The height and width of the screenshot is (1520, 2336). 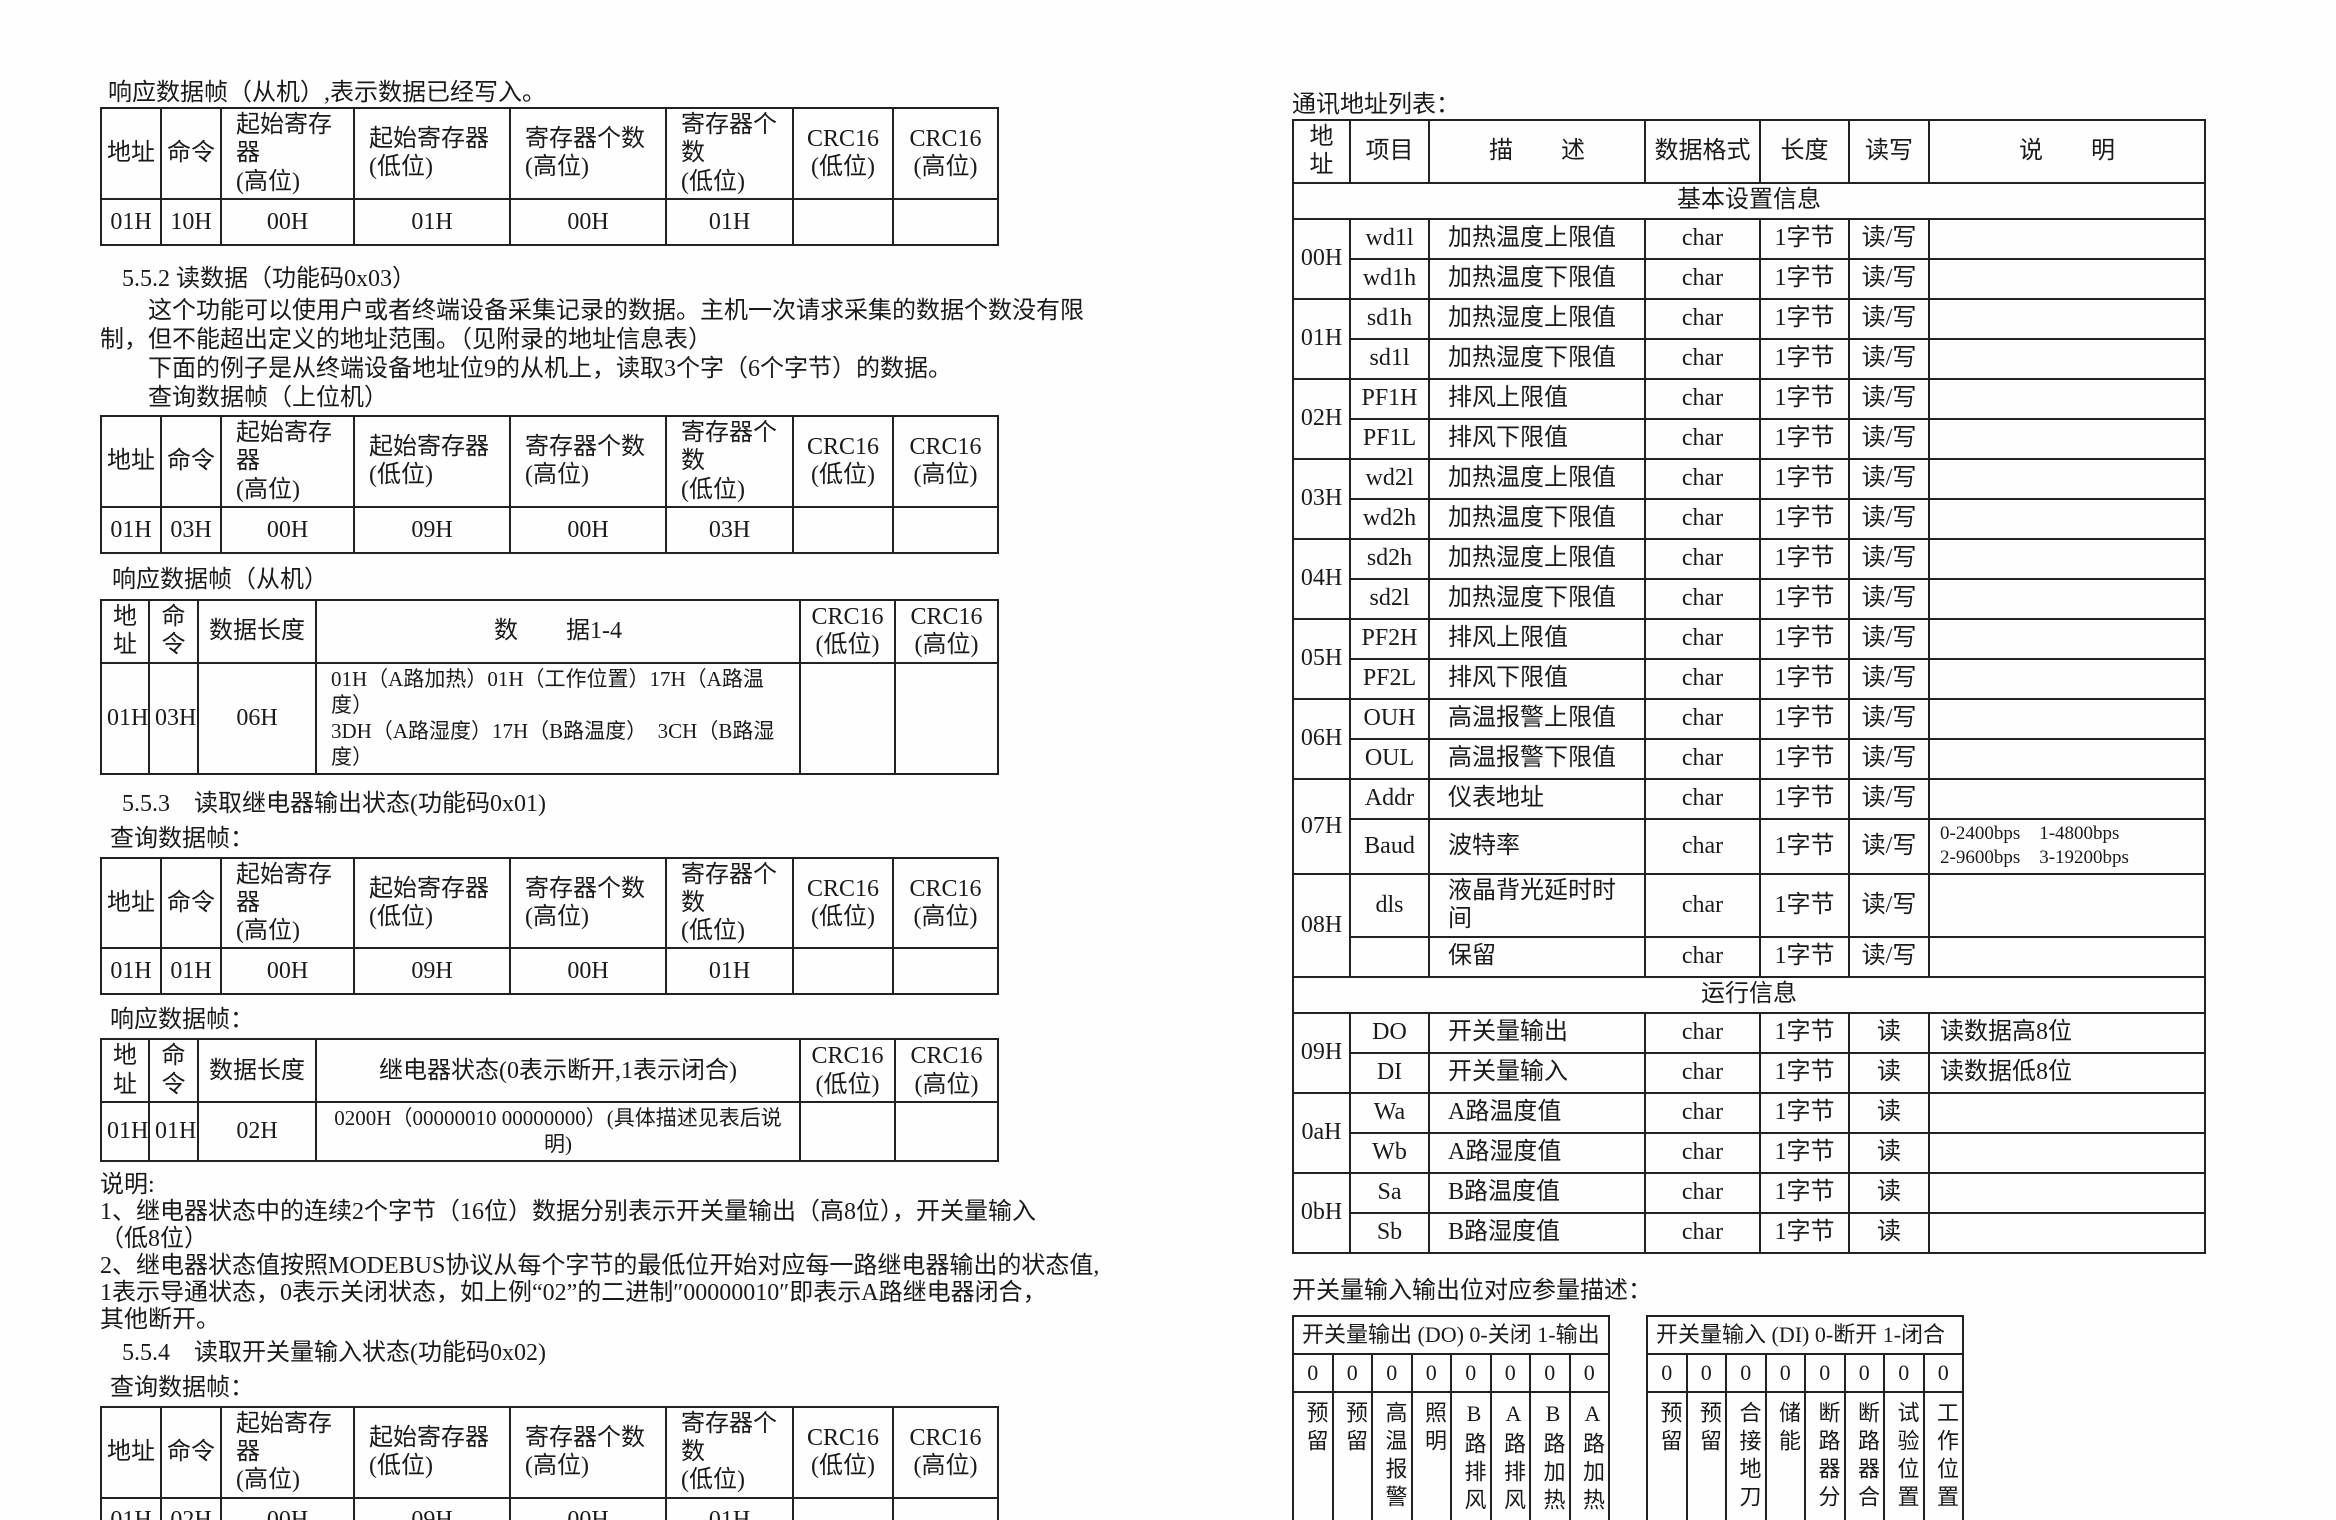 What do you see at coordinates (588, 461) in the screenshot?
I see `table-cell: 寄存器个数 (高位)` at bounding box center [588, 461].